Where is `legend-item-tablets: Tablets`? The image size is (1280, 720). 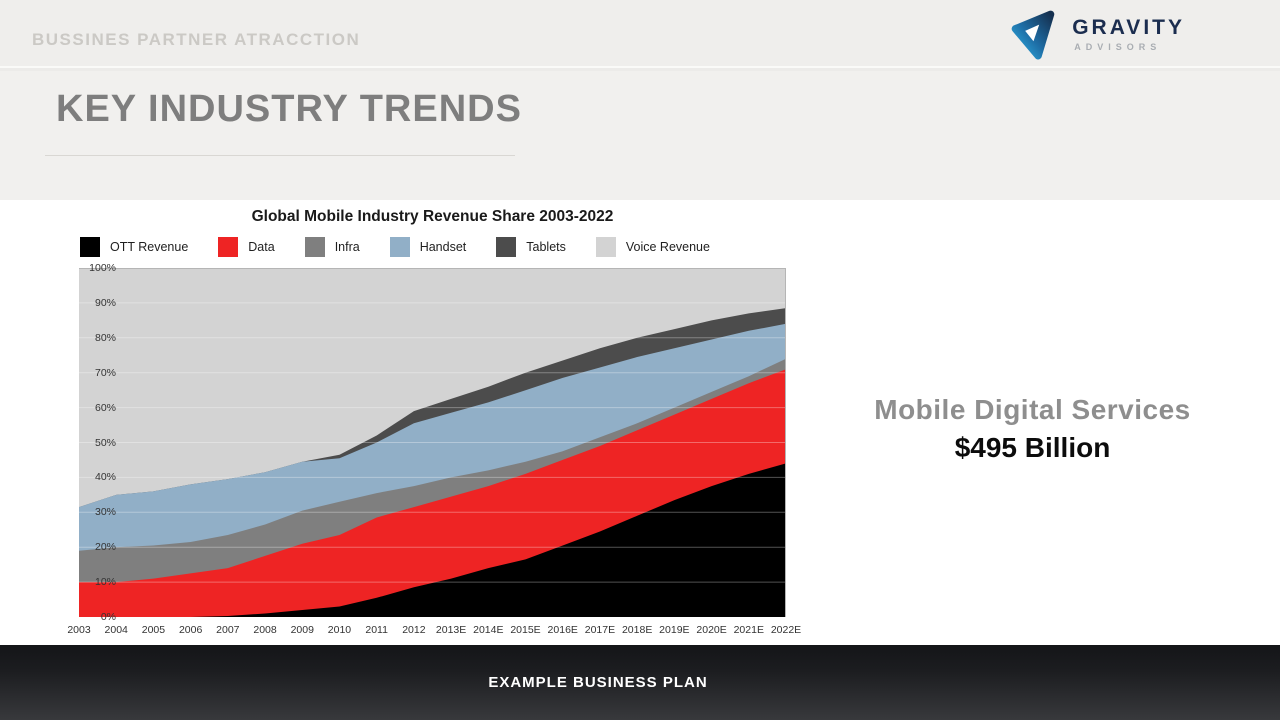 legend-item-tablets: Tablets is located at coordinates (531, 247).